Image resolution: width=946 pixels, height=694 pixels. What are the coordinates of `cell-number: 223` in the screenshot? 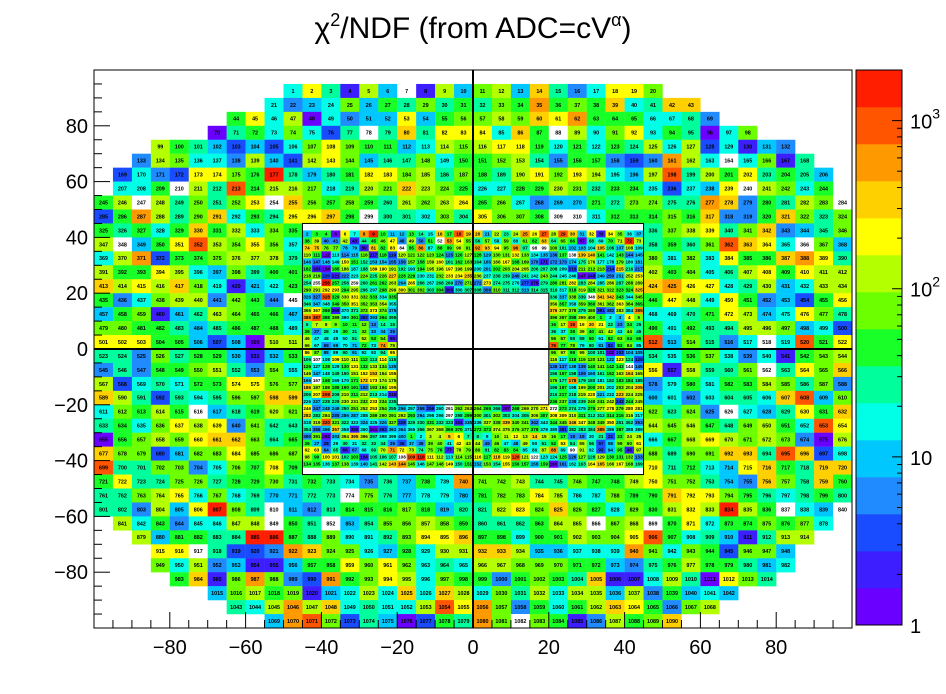 It's located at (355, 275).